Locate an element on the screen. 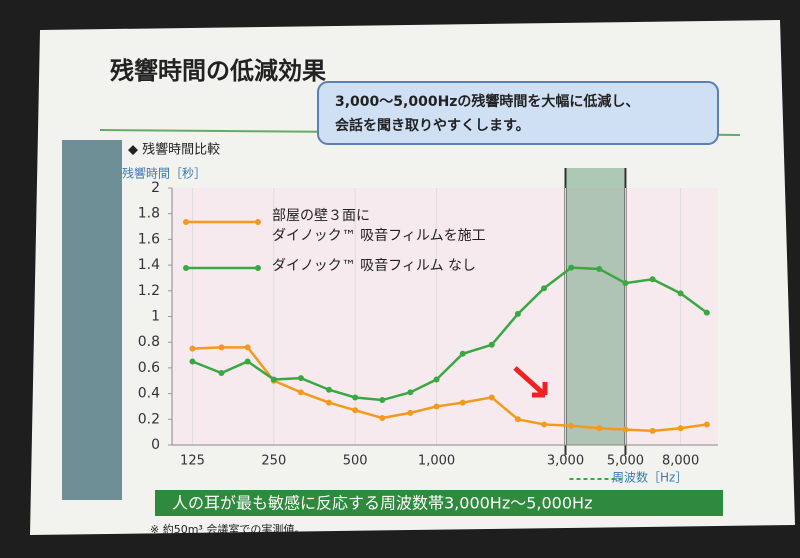  callout-box is located at coordinates (518, 113).